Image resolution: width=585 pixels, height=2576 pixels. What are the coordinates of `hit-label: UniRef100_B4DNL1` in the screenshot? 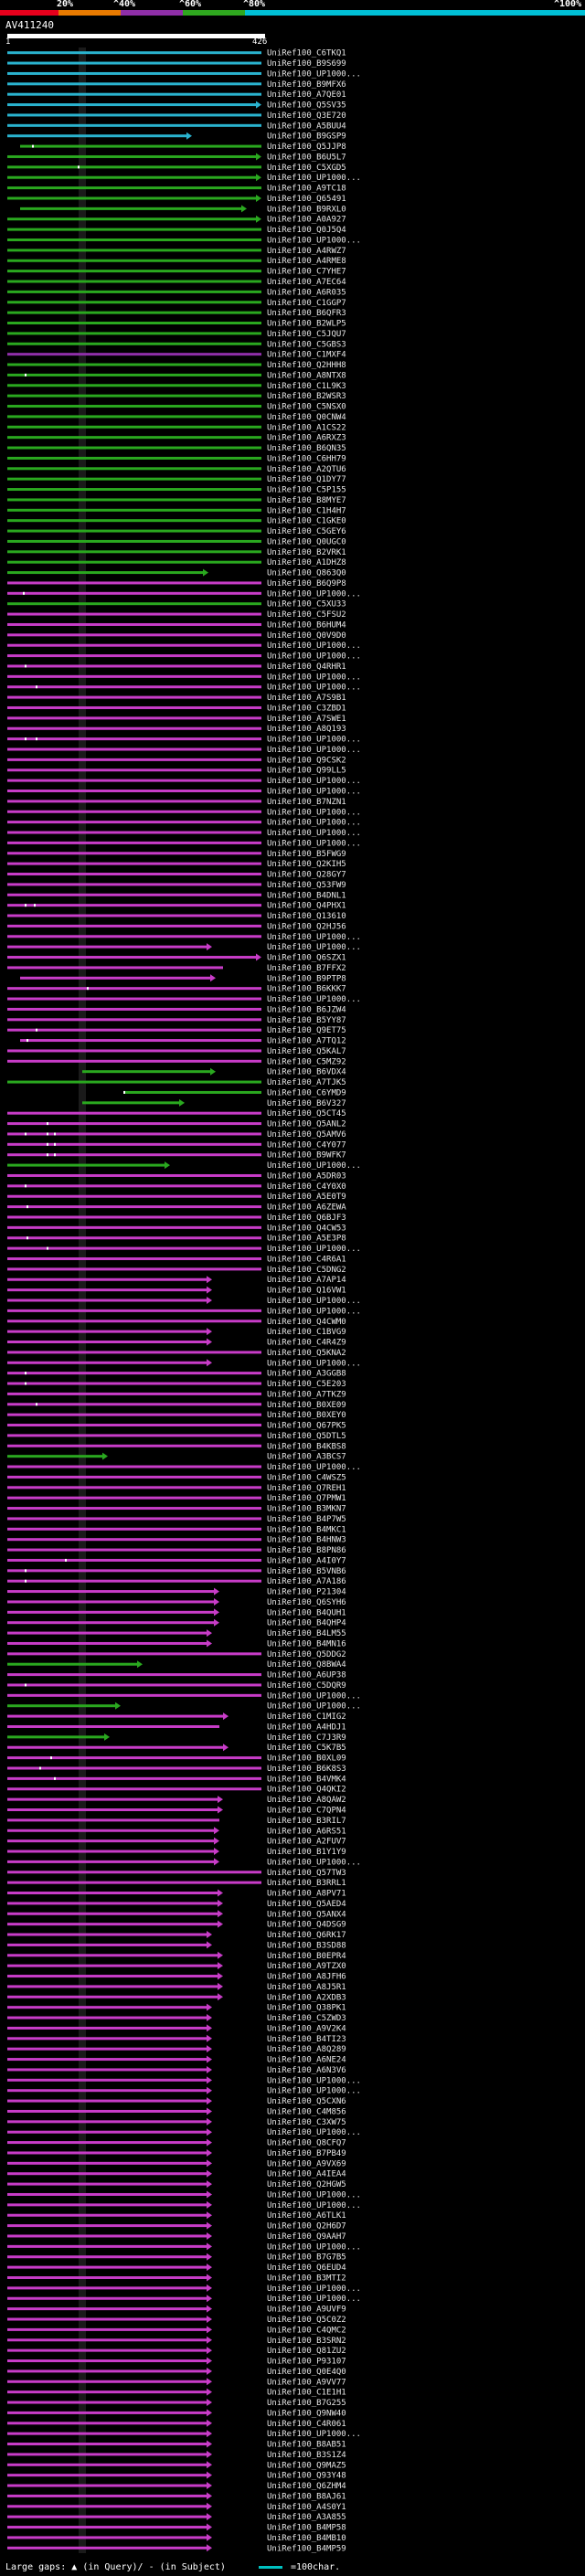 It's located at (307, 895).